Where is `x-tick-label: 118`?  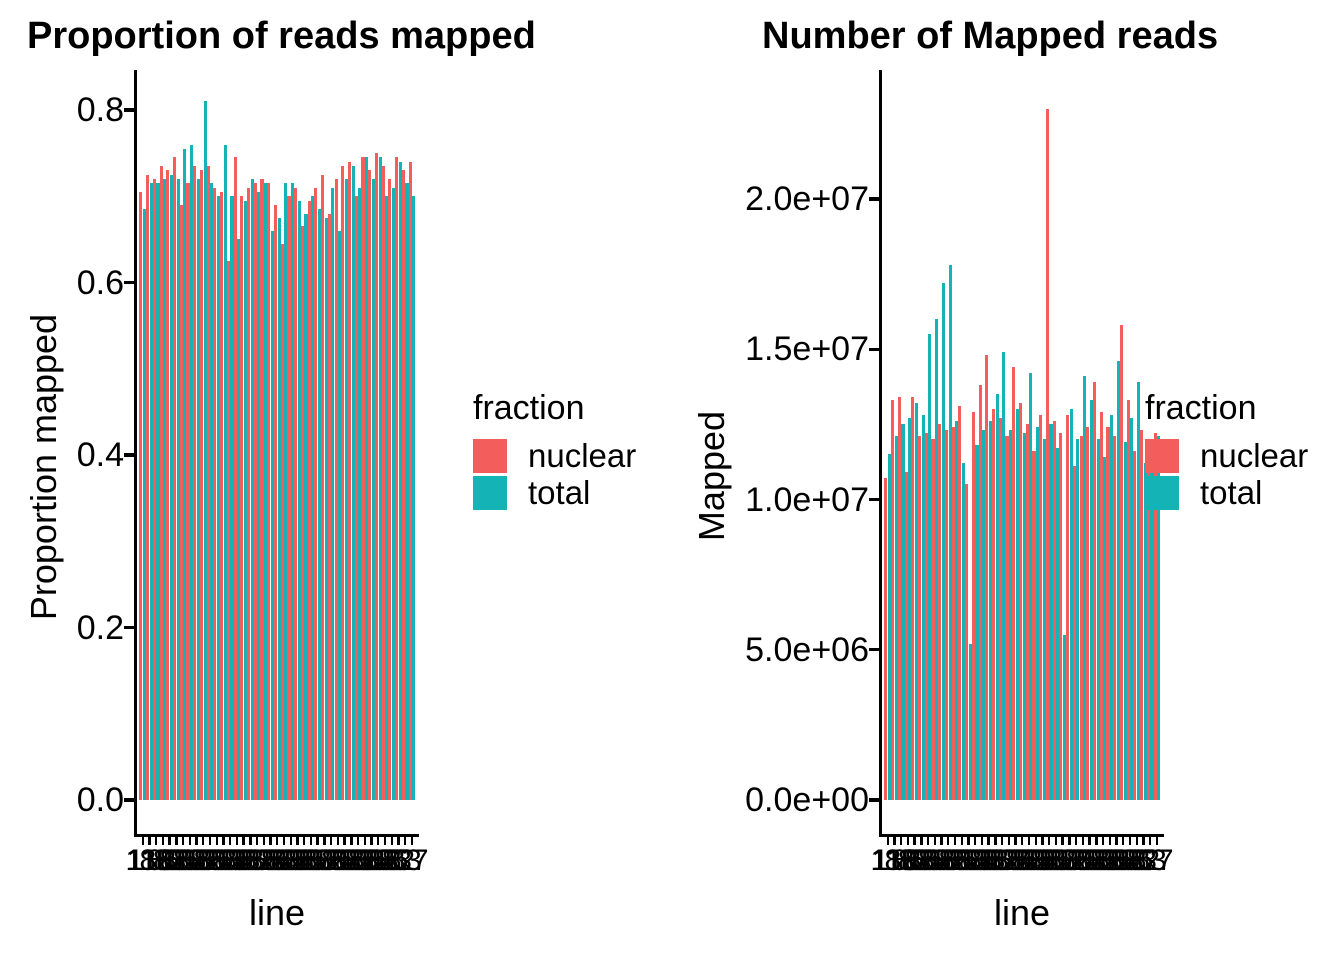 x-tick-label: 118 is located at coordinates (149, 860).